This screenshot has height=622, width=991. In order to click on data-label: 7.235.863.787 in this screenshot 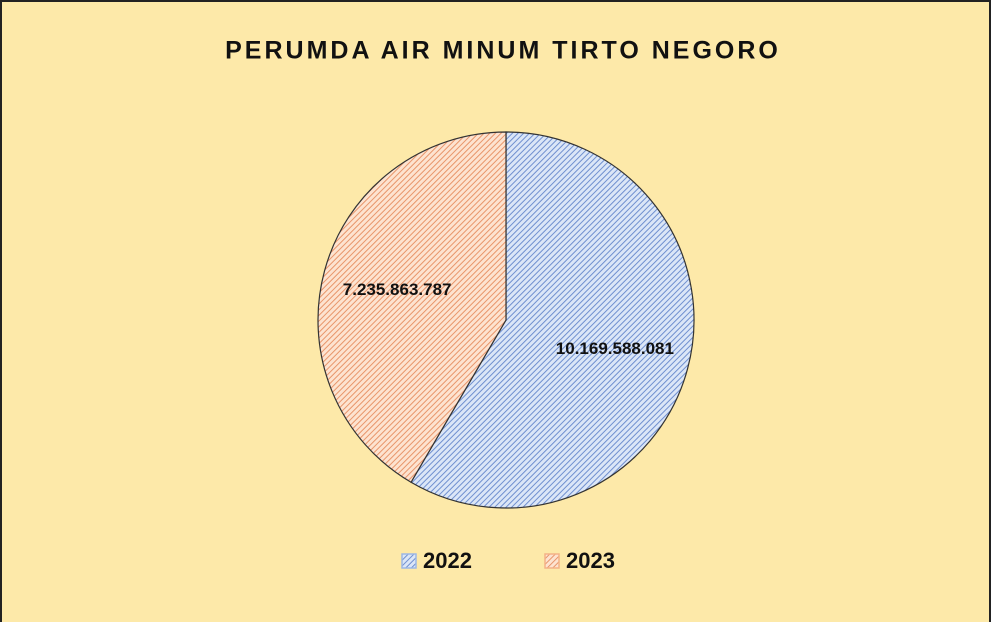, I will do `click(397, 289)`.